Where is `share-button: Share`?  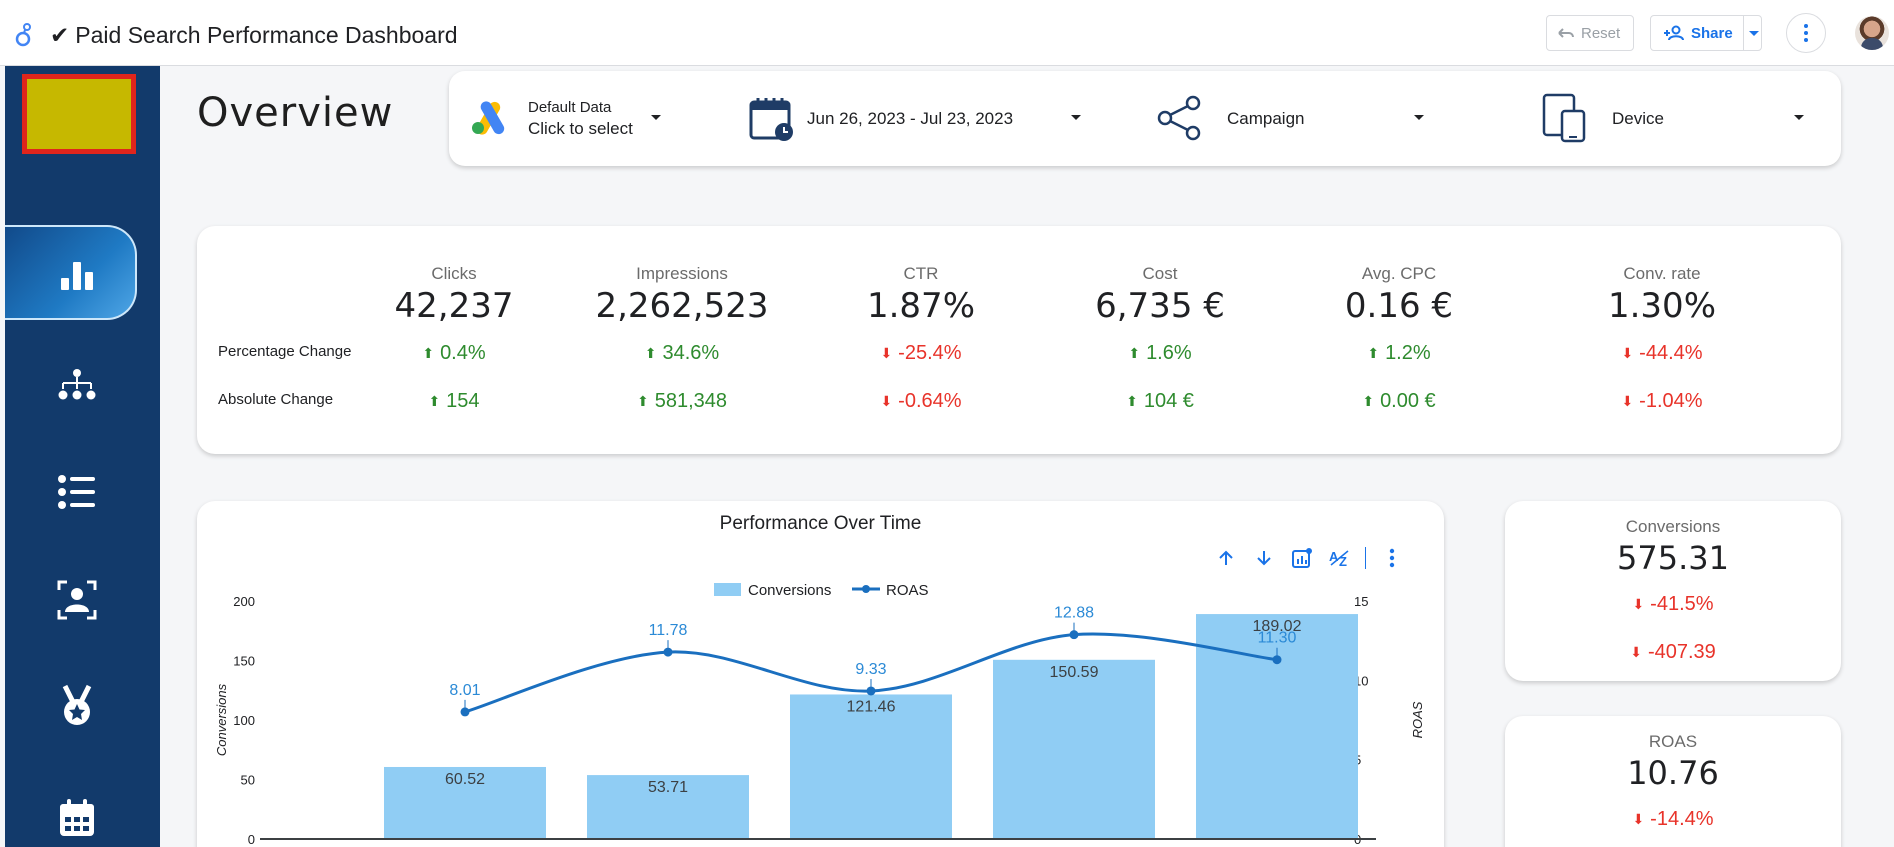
share-button: Share is located at coordinates (1706, 33).